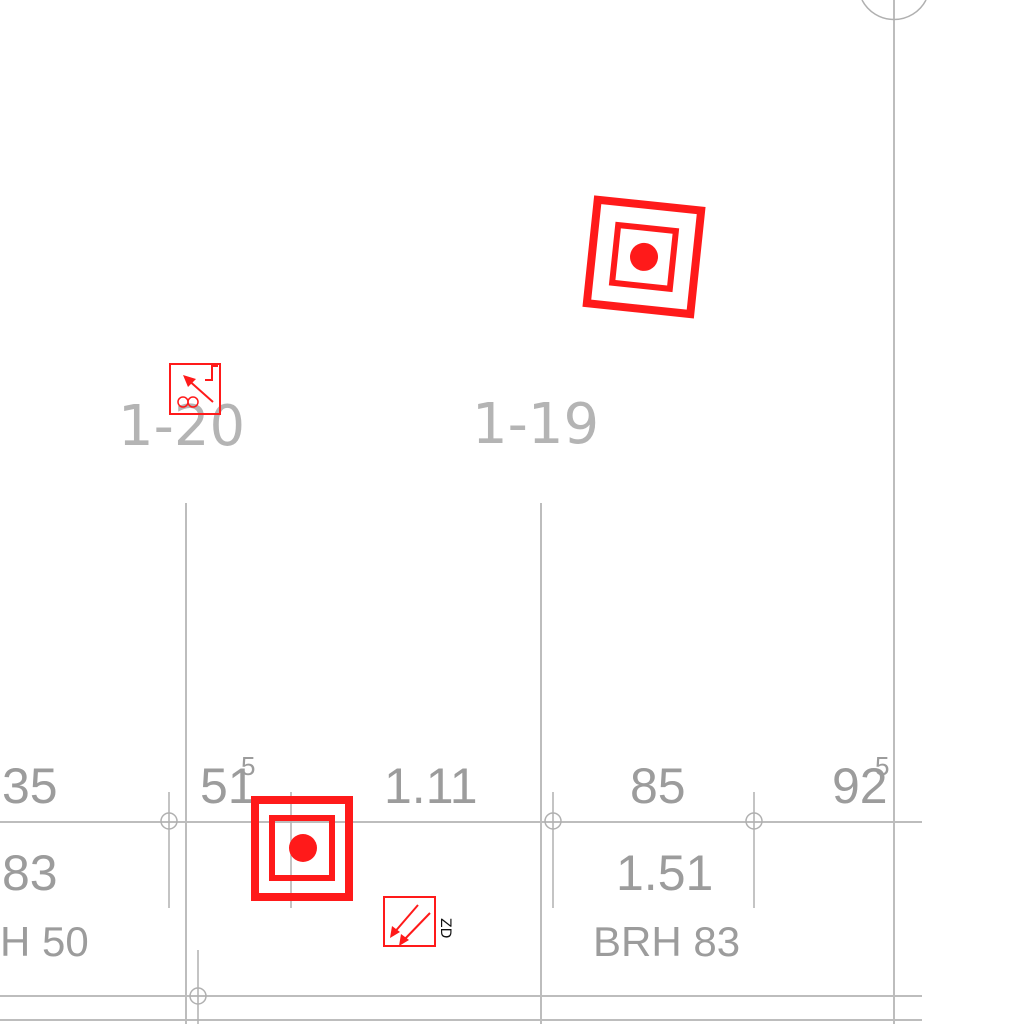  Describe the element at coordinates (664, 873) in the screenshot. I see `opening-height-1-51: 1.51` at that location.